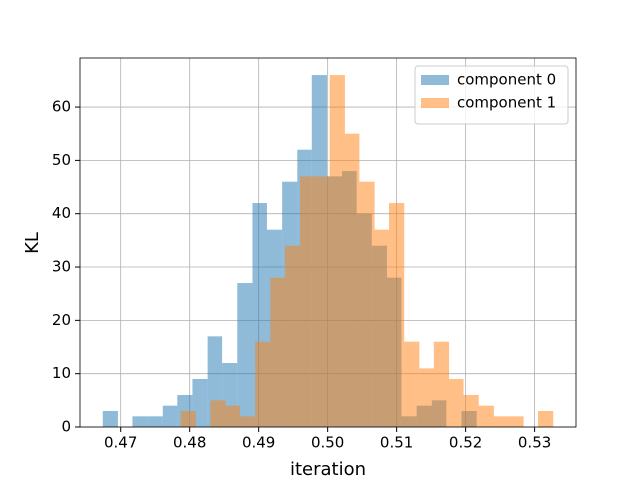 The height and width of the screenshot is (480, 640). What do you see at coordinates (61, 373) in the screenshot?
I see `y-tick-label: 10` at bounding box center [61, 373].